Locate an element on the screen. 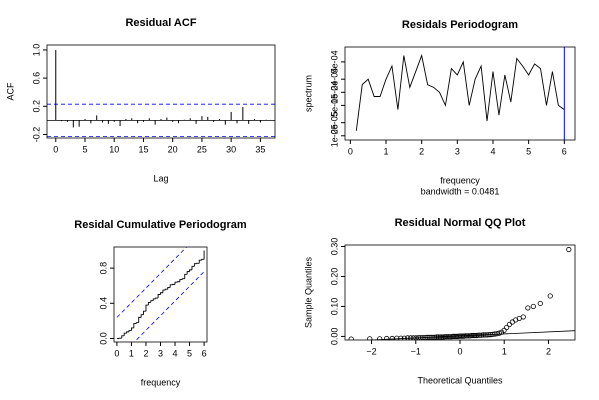  x-tick-label: 35 is located at coordinates (260, 149).